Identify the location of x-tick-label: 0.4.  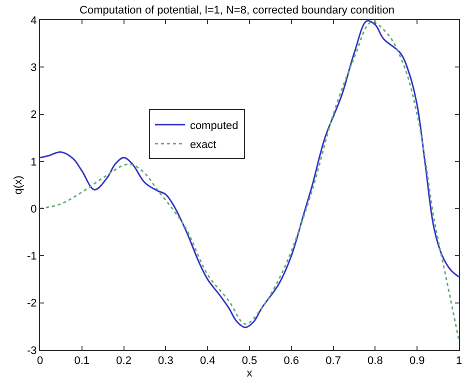
(208, 361).